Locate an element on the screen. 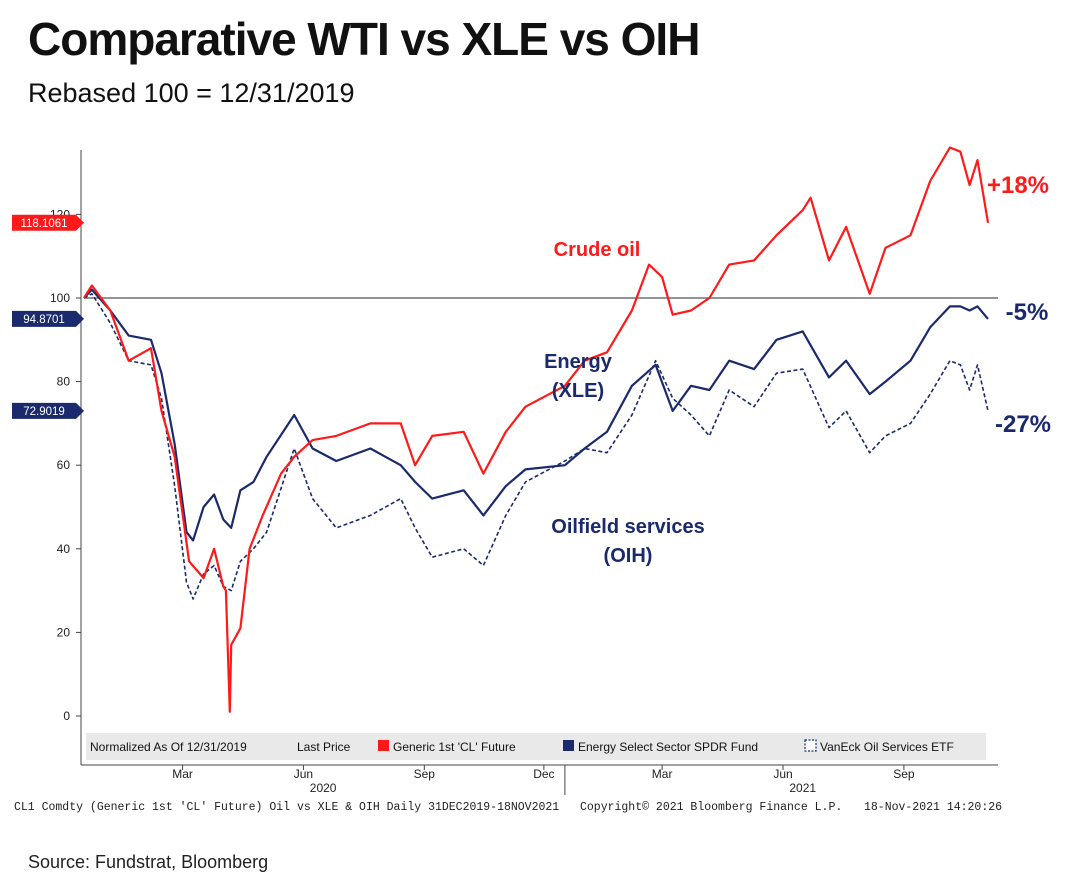 This screenshot has height=894, width=1075. y-tick-label: 60 is located at coordinates (64, 465).